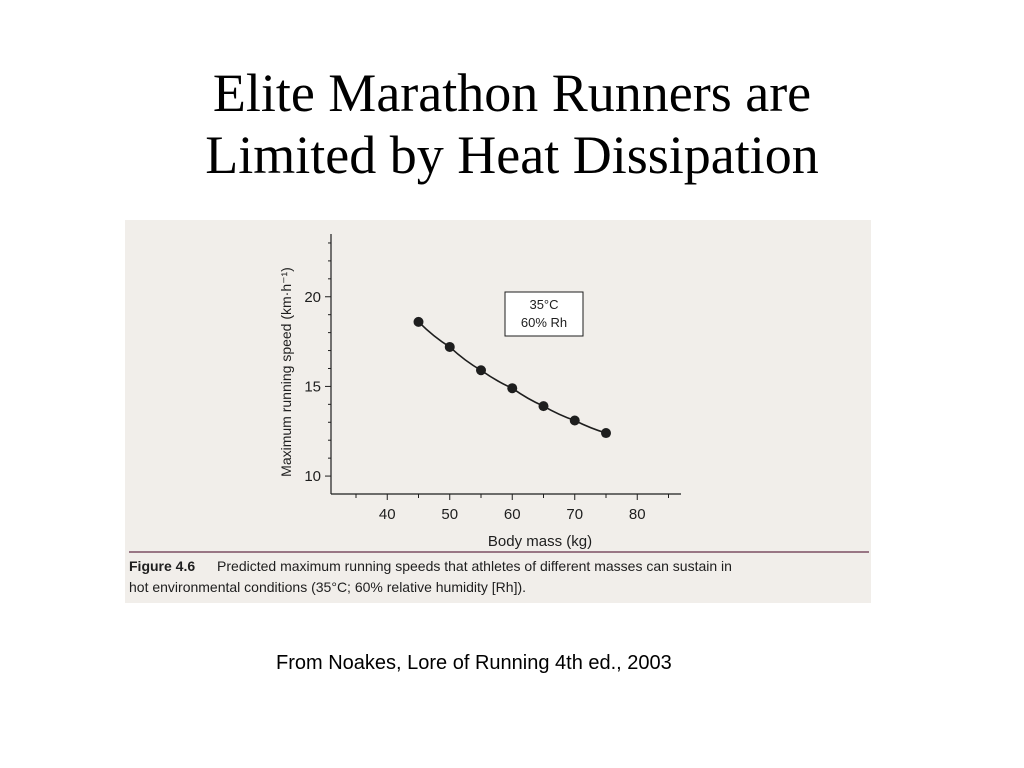  I want to click on figure-caption-label: Figure 4.6, so click(162, 566).